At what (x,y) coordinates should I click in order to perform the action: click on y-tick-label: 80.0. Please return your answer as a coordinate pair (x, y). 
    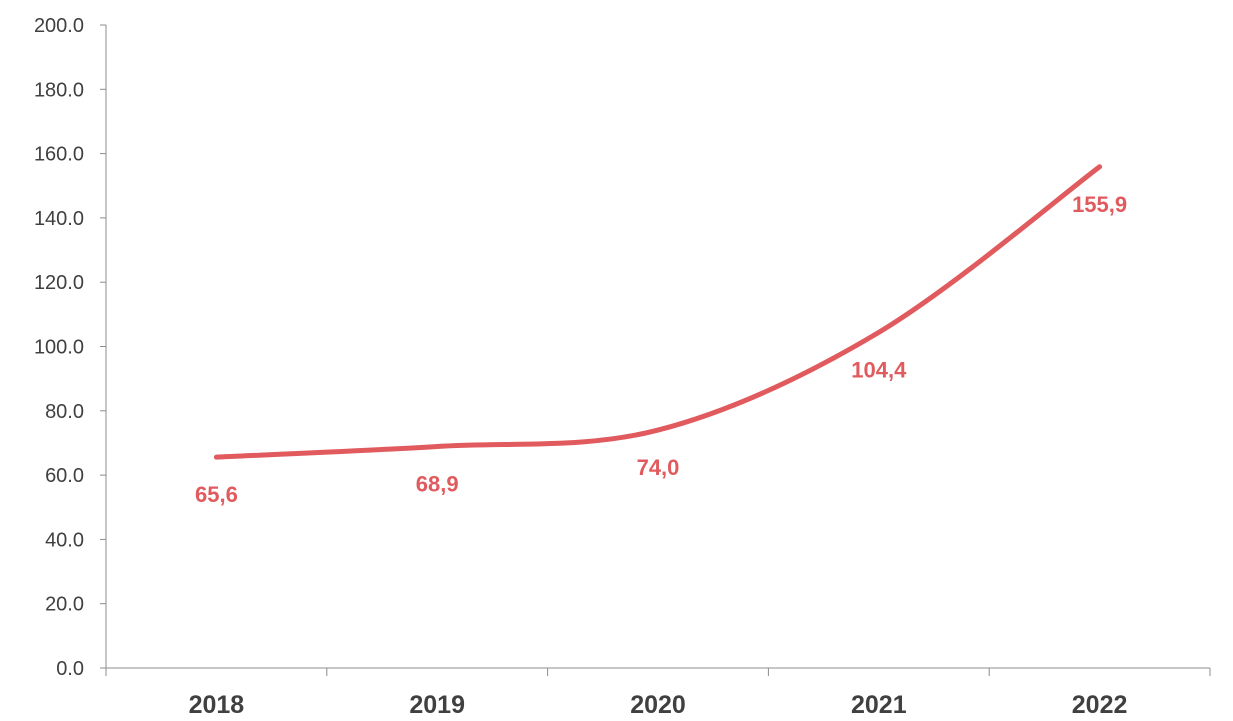
    Looking at the image, I should click on (64, 412).